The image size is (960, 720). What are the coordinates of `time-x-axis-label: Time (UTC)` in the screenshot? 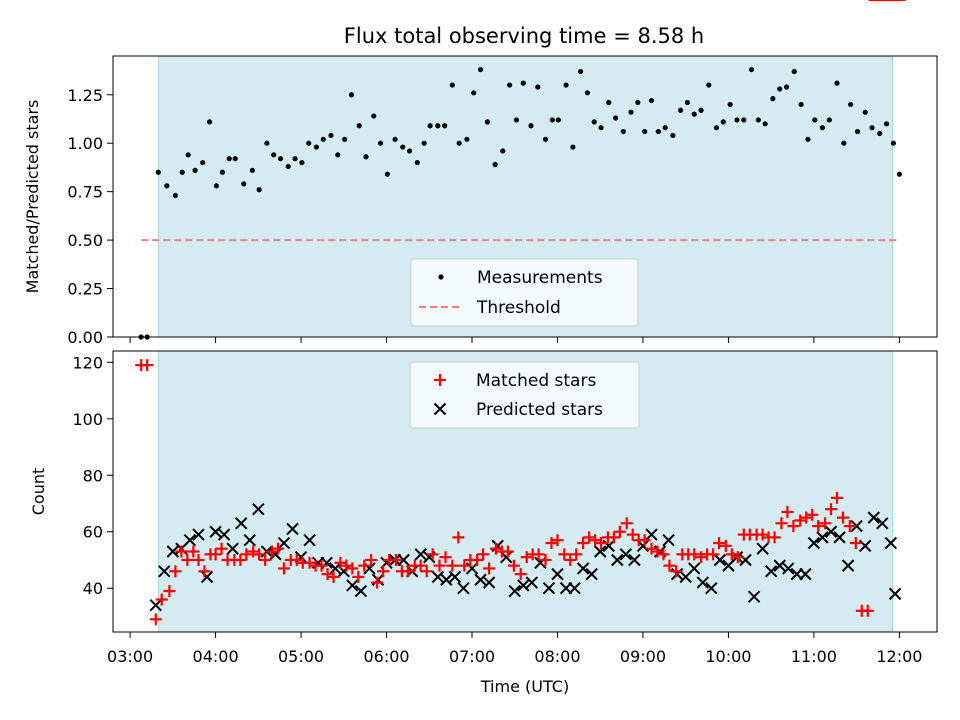 It's located at (524, 686).